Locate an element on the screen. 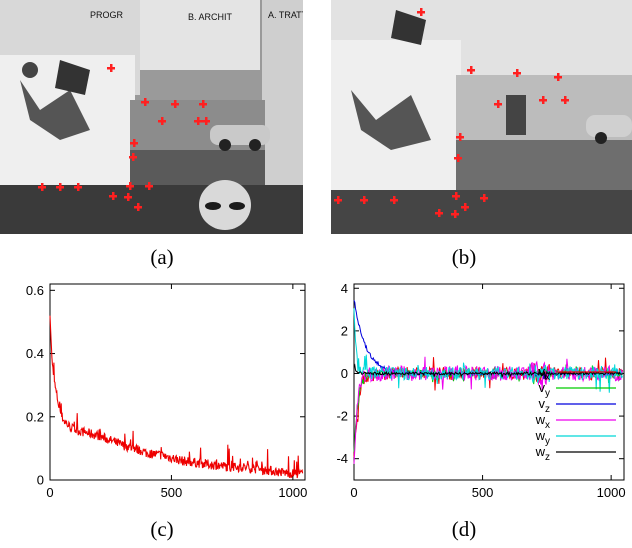  c-ytick-label: 0.2 is located at coordinates (35, 416).